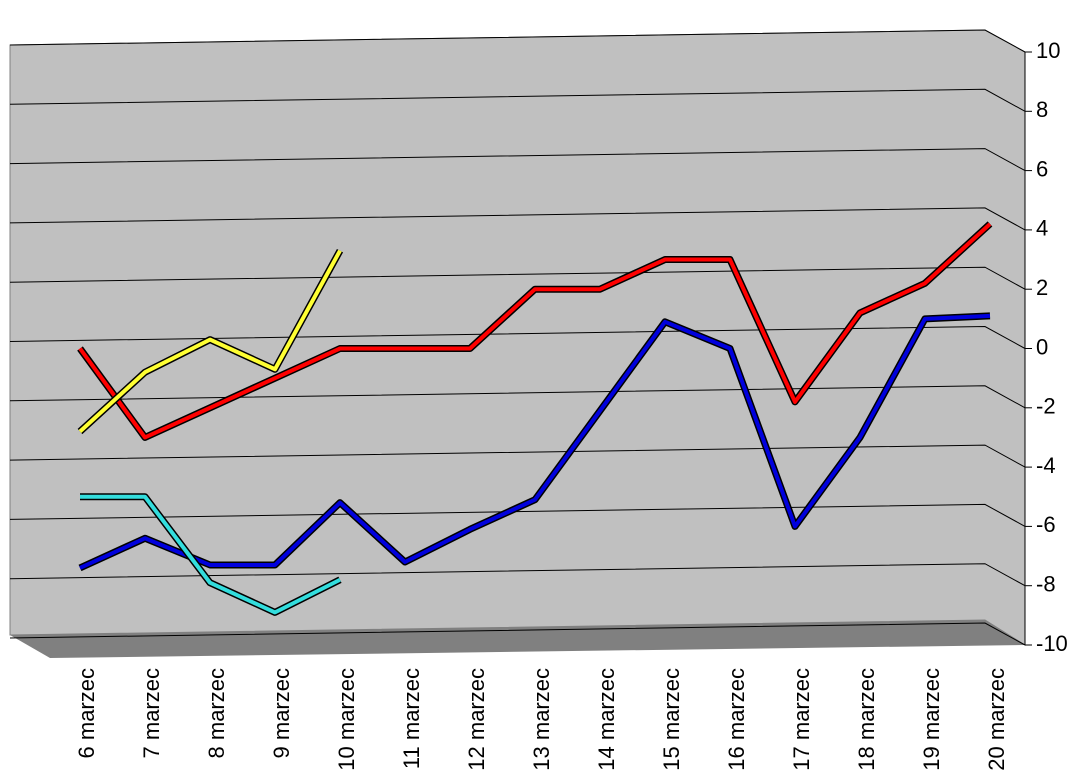 The width and height of the screenshot is (1090, 784). Describe the element at coordinates (1052, 643) in the screenshot. I see `y-tick-label: -10` at that location.